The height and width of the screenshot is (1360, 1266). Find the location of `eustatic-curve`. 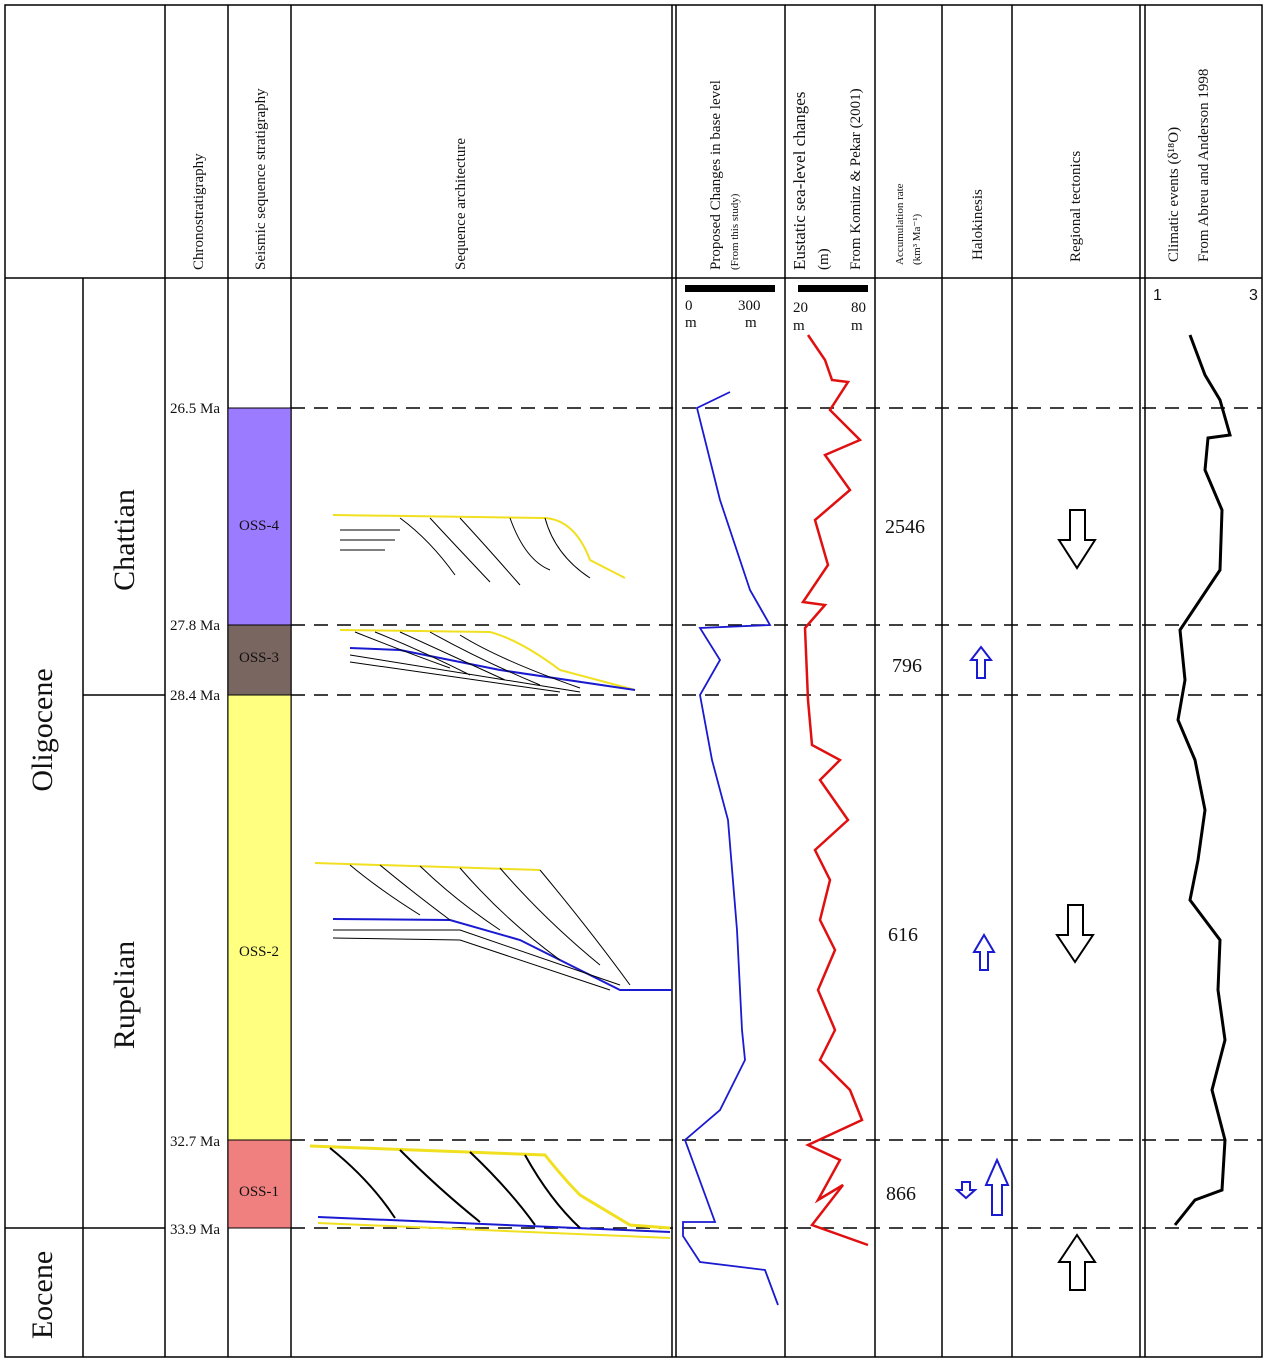

eustatic-curve is located at coordinates (834, 790).